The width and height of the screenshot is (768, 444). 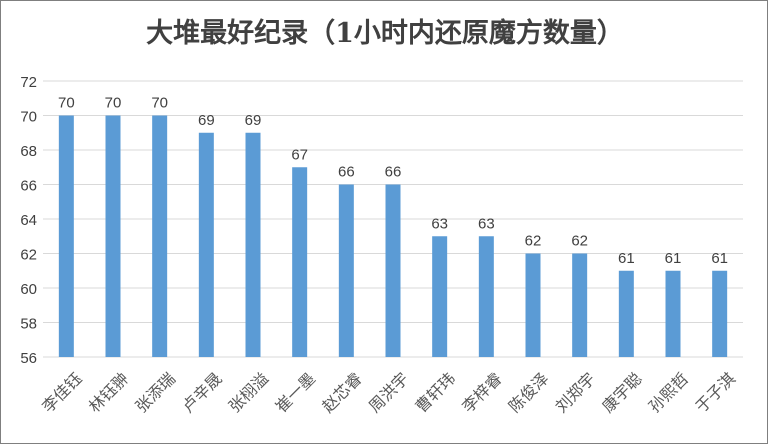 What do you see at coordinates (28, 151) in the screenshot?
I see `y-tick-label: 68` at bounding box center [28, 151].